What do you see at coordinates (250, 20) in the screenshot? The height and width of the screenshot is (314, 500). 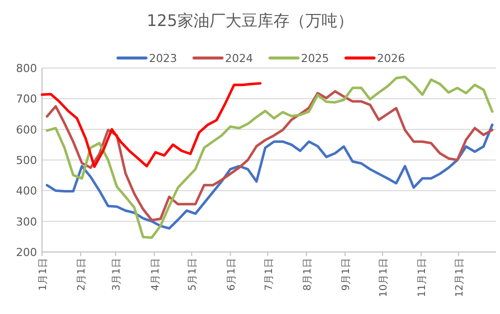 I see `chart-title: 125家油厂大豆库存（万吨）` at bounding box center [250, 20].